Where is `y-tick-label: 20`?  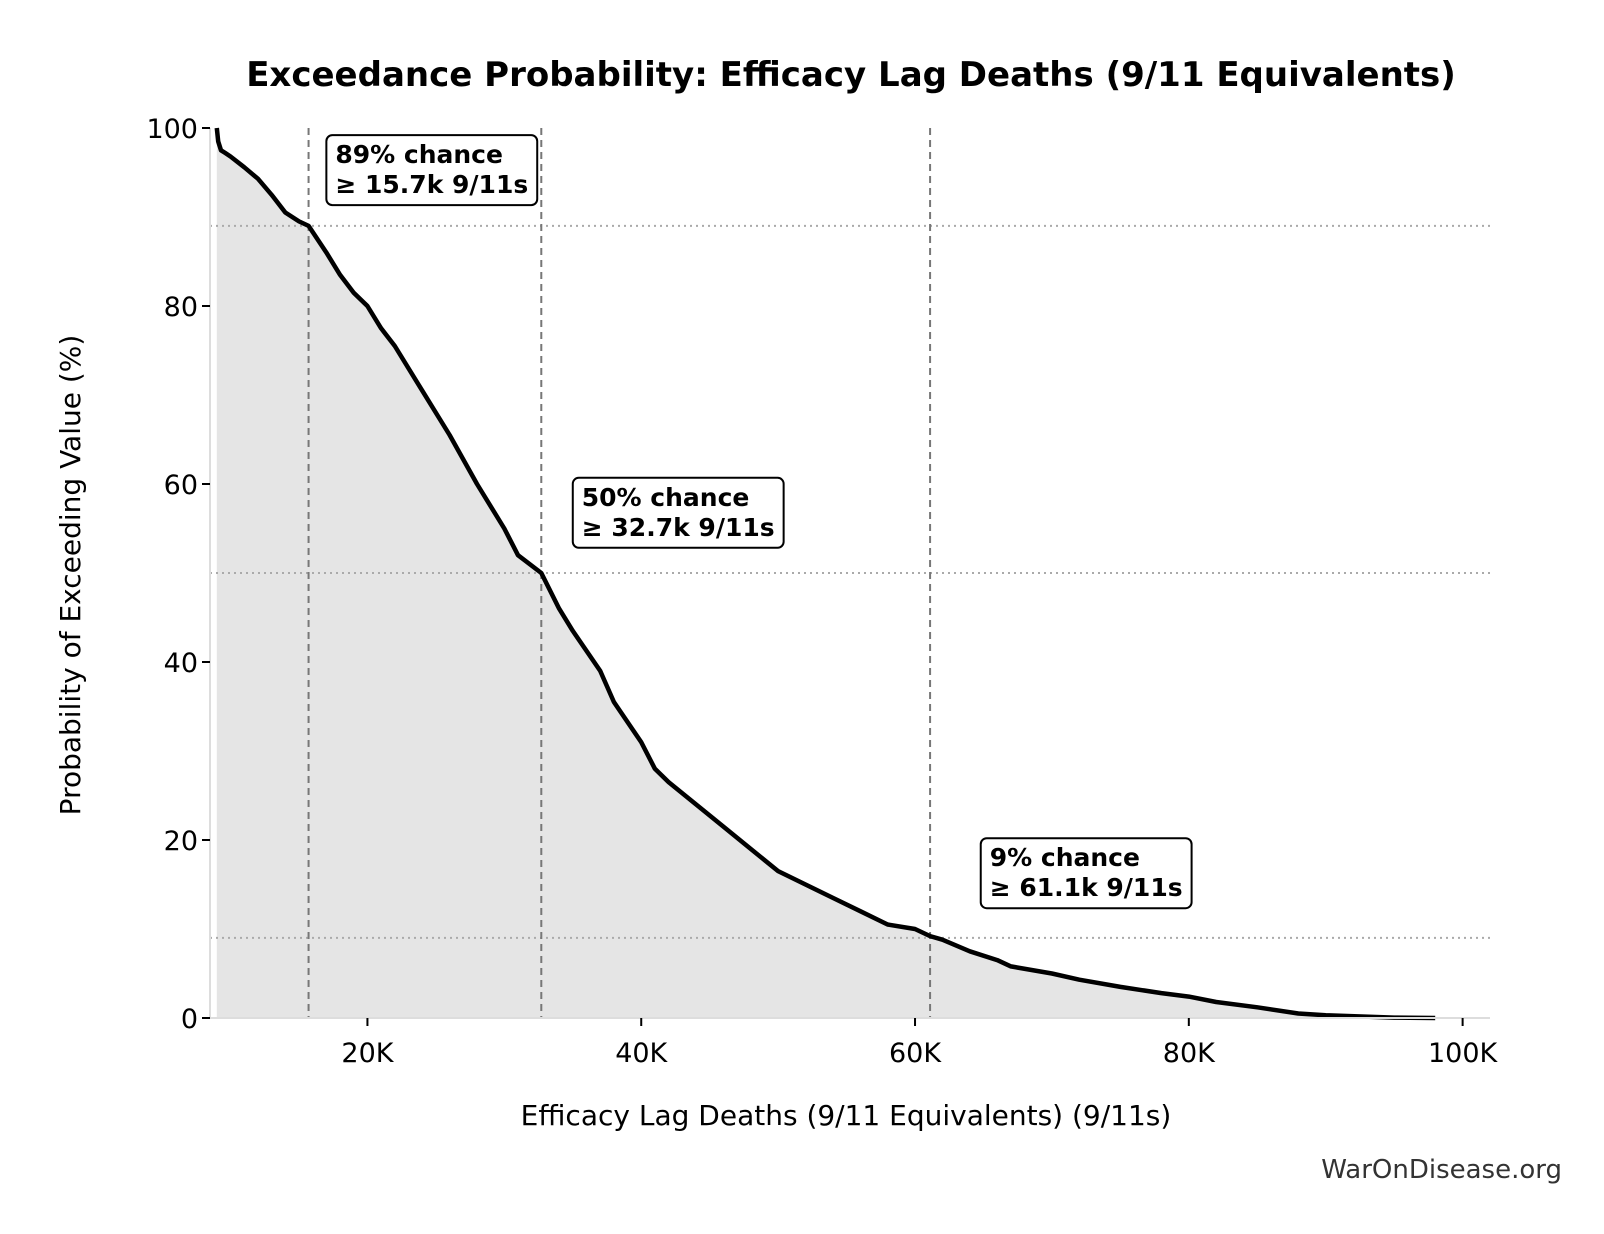
y-tick-label: 20 is located at coordinates (181, 841).